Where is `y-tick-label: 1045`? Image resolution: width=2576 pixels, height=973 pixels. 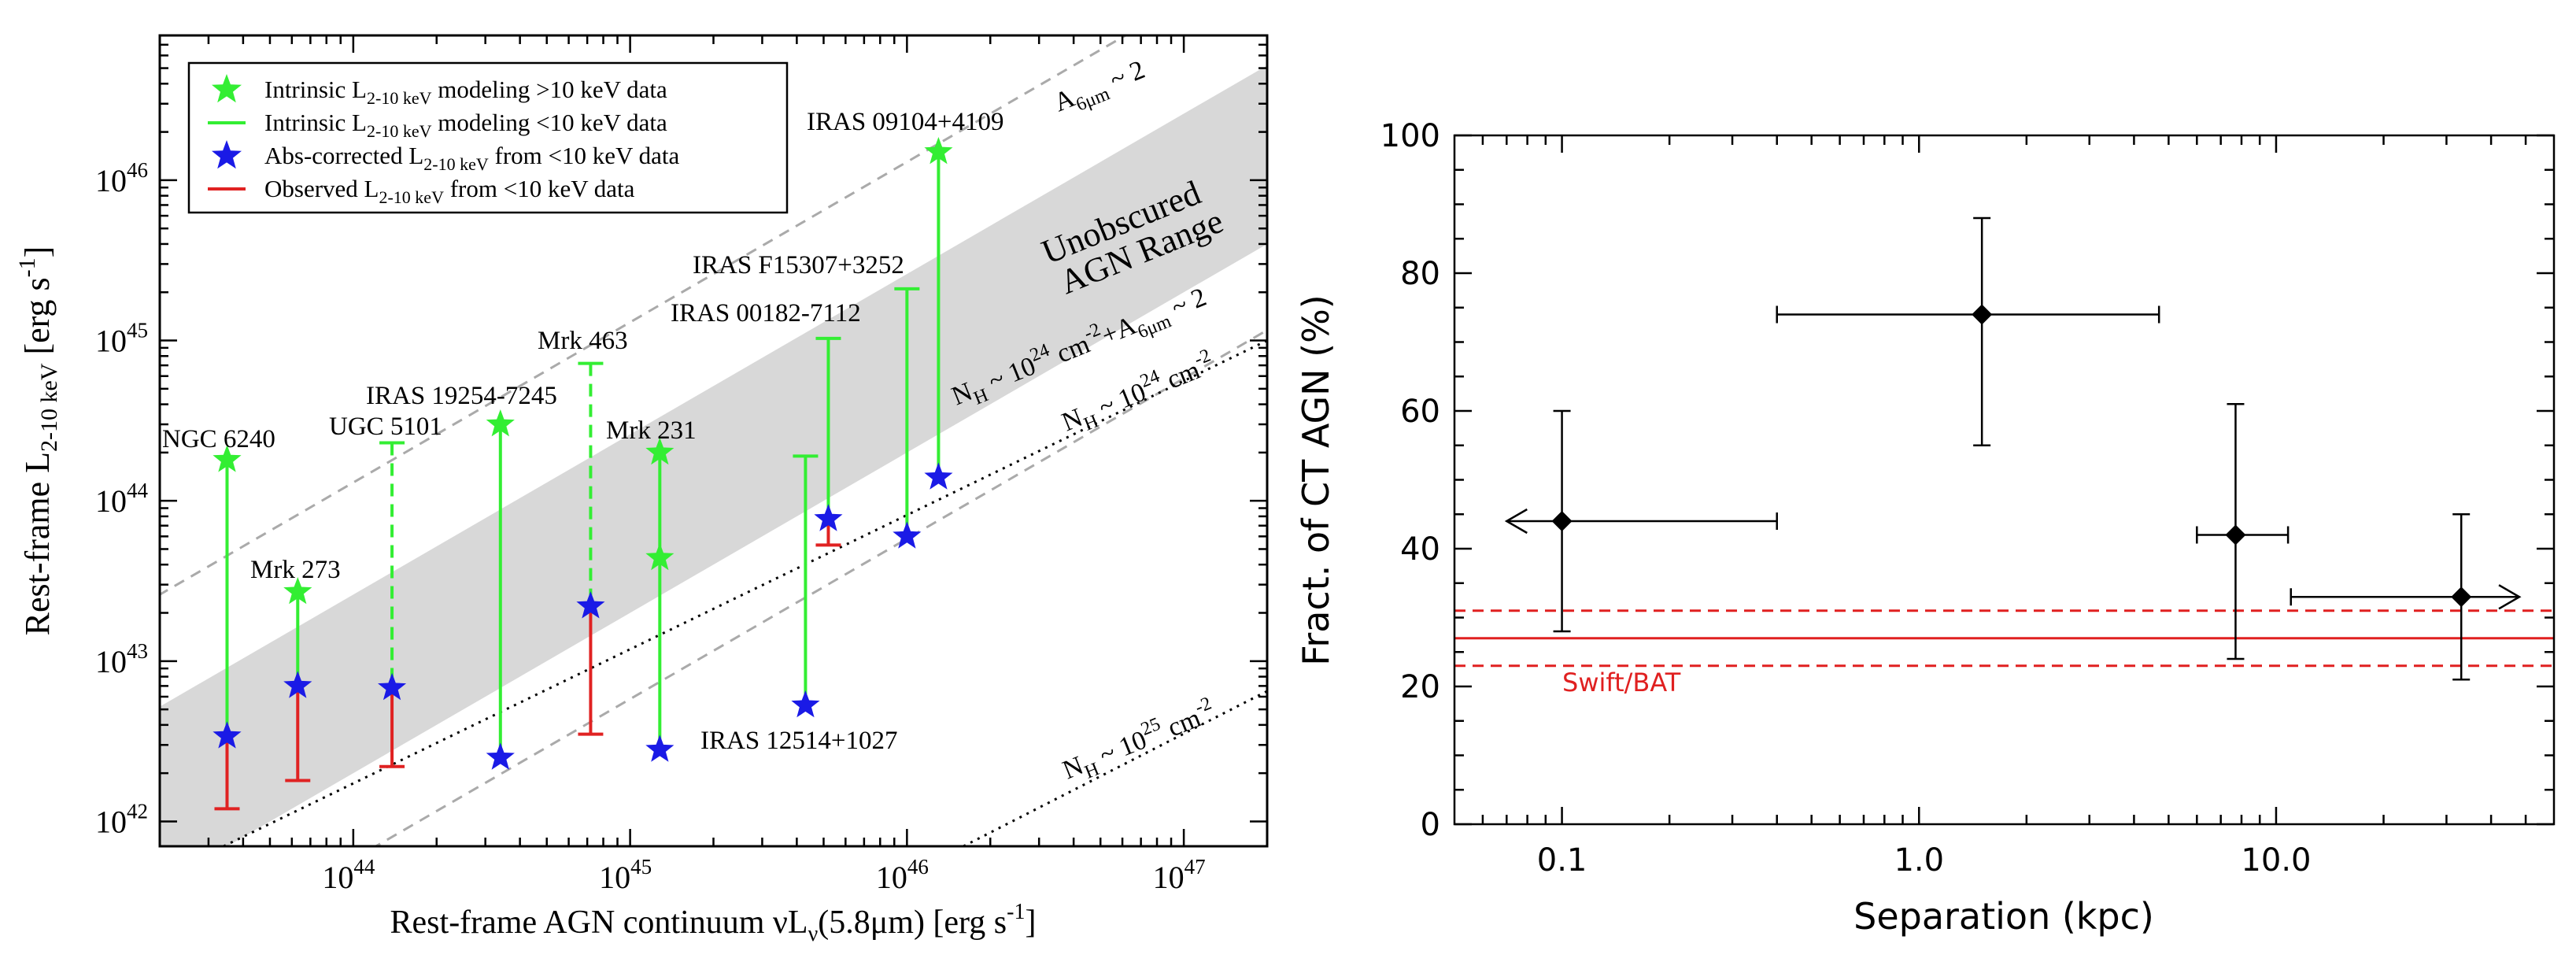
y-tick-label: 1045 is located at coordinates (121, 339).